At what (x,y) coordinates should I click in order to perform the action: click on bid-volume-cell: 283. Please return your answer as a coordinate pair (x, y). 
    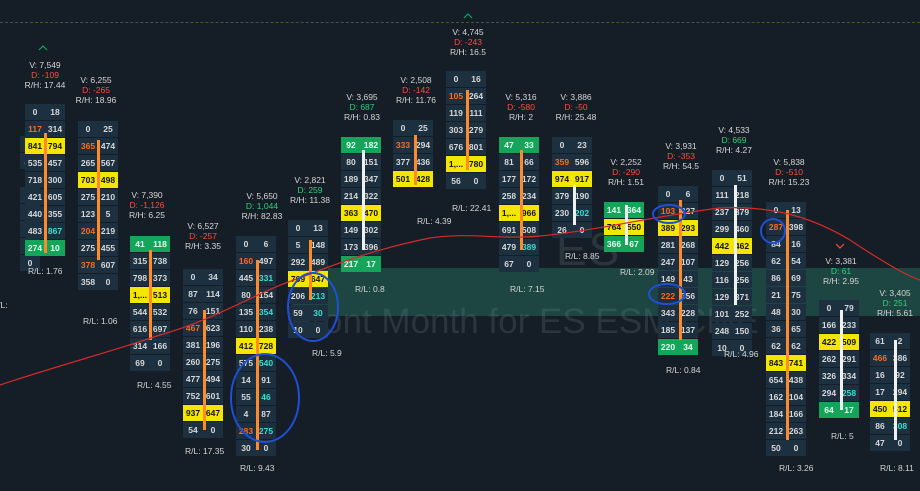
    Looking at the image, I should click on (246, 431).